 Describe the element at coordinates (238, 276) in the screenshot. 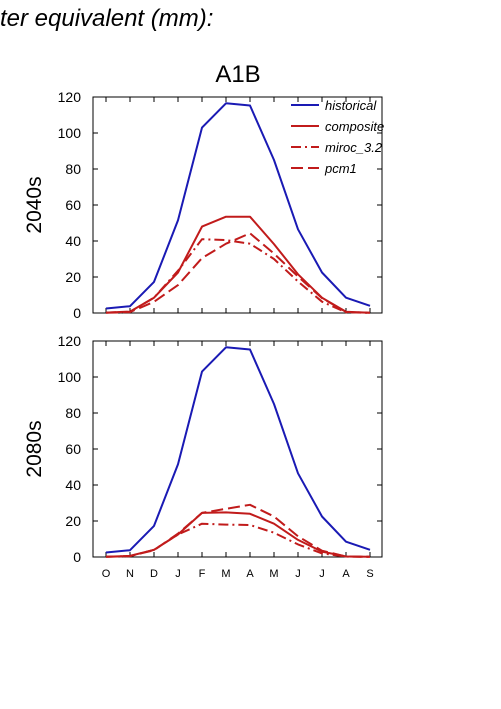

I see `series-line-miroc_3.2` at that location.